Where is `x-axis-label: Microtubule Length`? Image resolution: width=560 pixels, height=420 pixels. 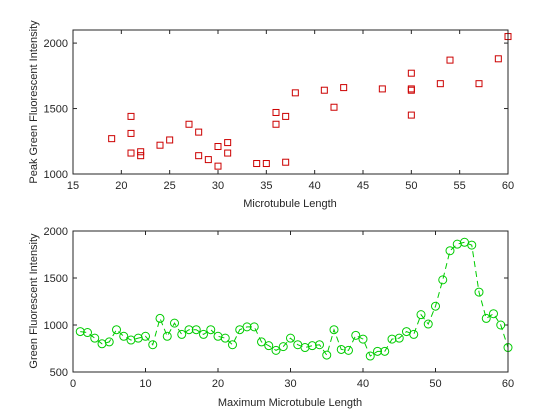 x-axis-label: Microtubule Length is located at coordinates (290, 204).